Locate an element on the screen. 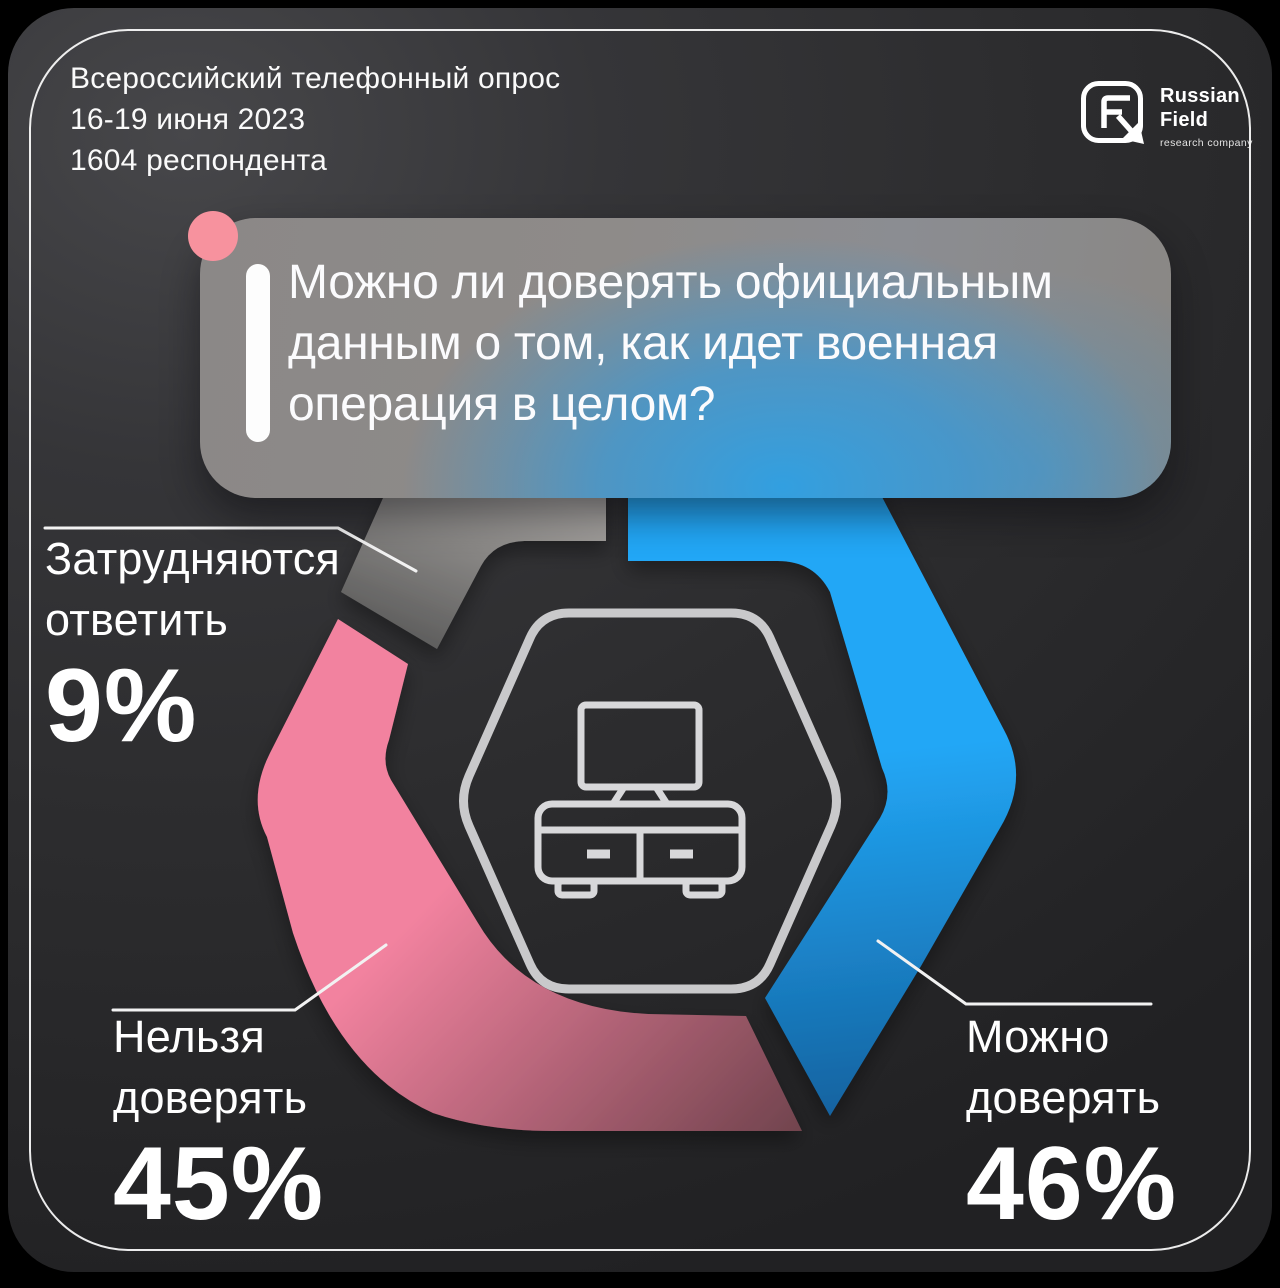 This screenshot has width=1280, height=1288. survey-title: Всероссийский телефонный опрос is located at coordinates (315, 78).